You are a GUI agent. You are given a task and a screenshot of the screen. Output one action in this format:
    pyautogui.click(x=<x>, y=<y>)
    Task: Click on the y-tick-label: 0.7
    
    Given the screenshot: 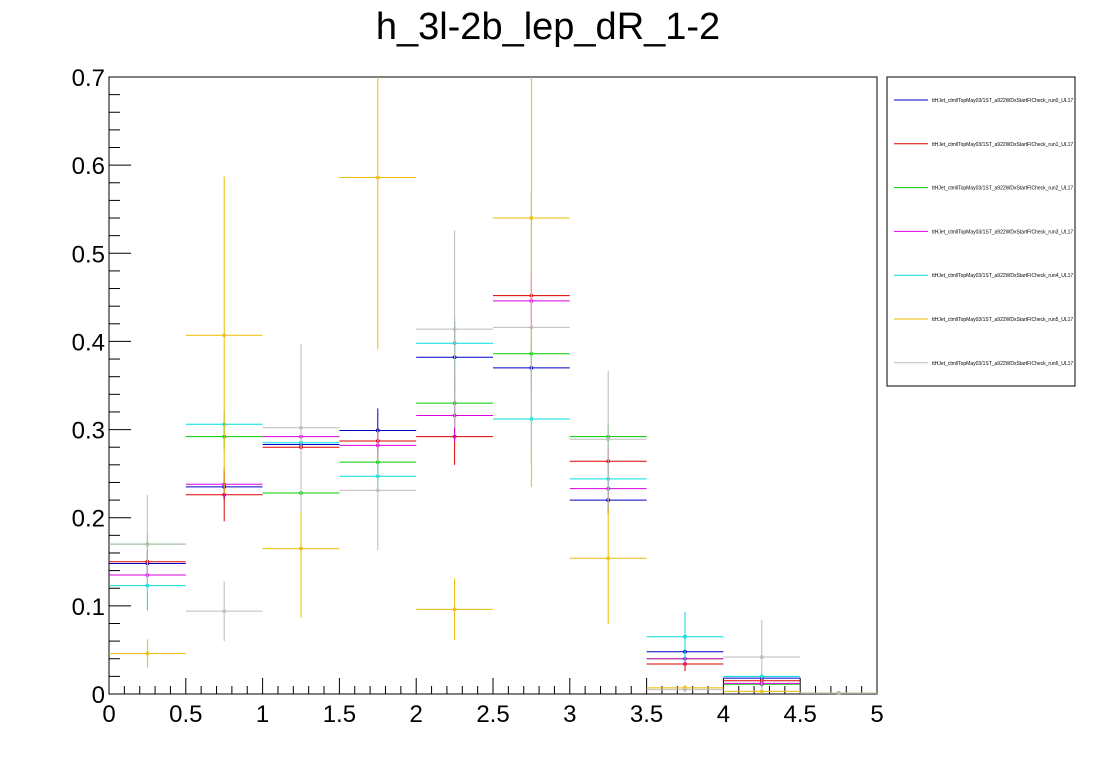 What is the action you would take?
    pyautogui.click(x=88, y=78)
    